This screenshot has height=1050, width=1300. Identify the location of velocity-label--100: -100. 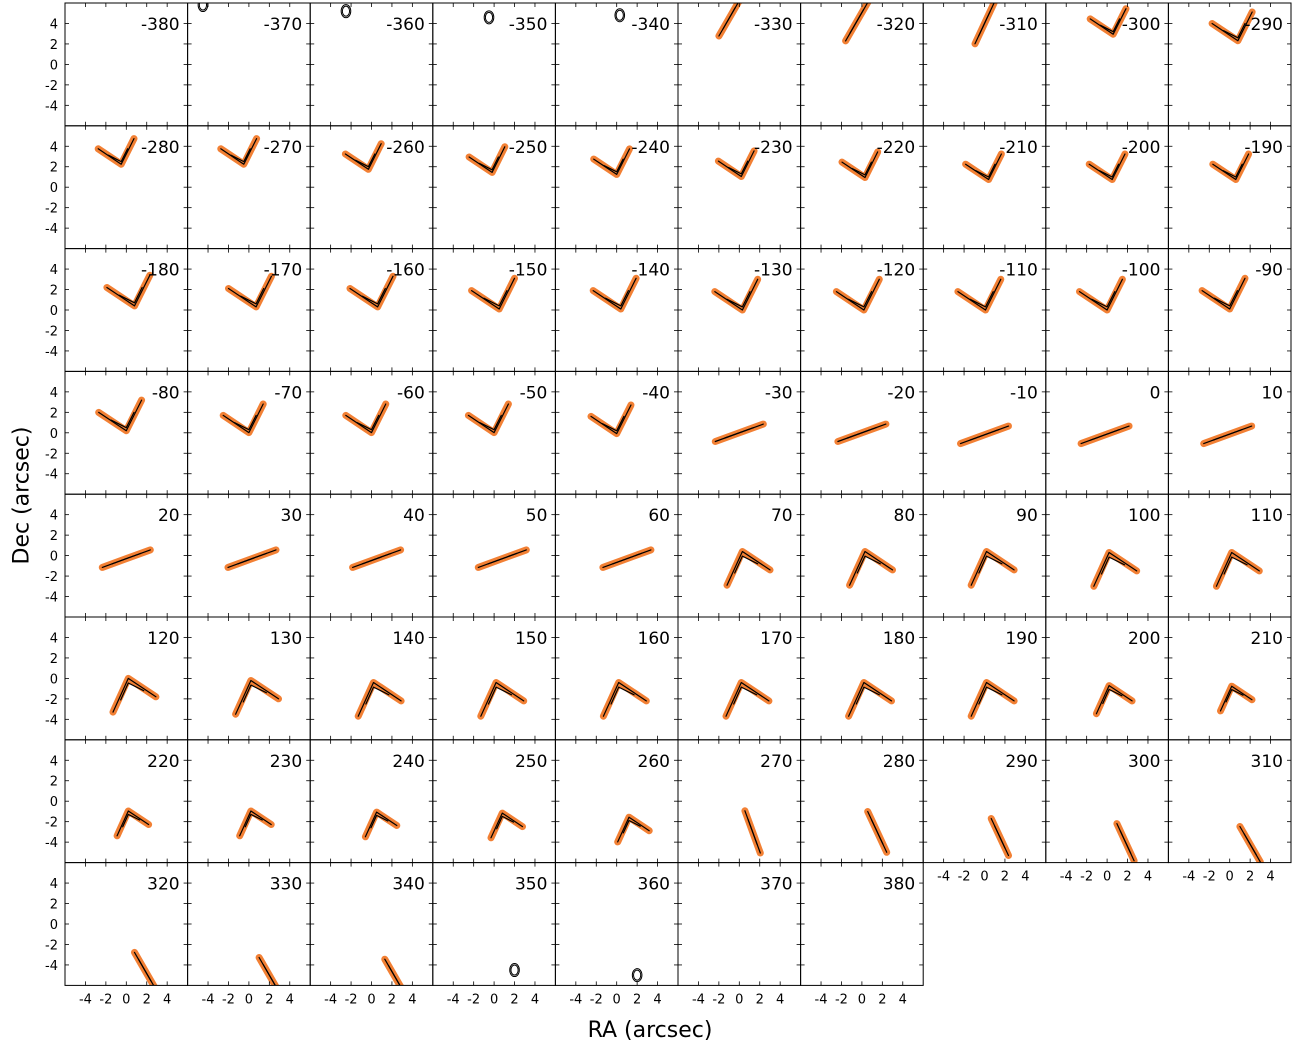
(1141, 271).